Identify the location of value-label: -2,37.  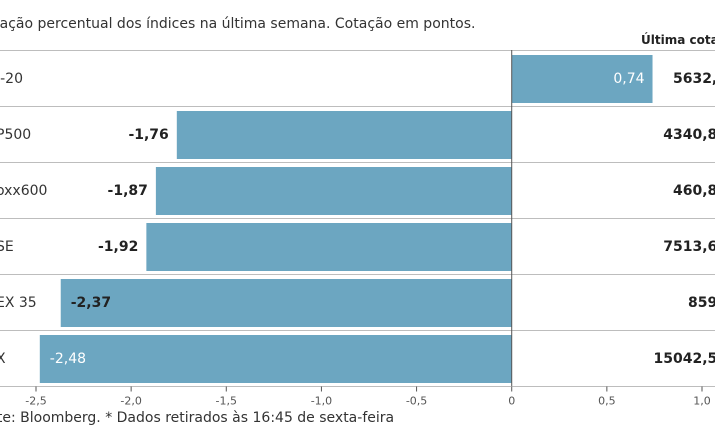
(91, 303).